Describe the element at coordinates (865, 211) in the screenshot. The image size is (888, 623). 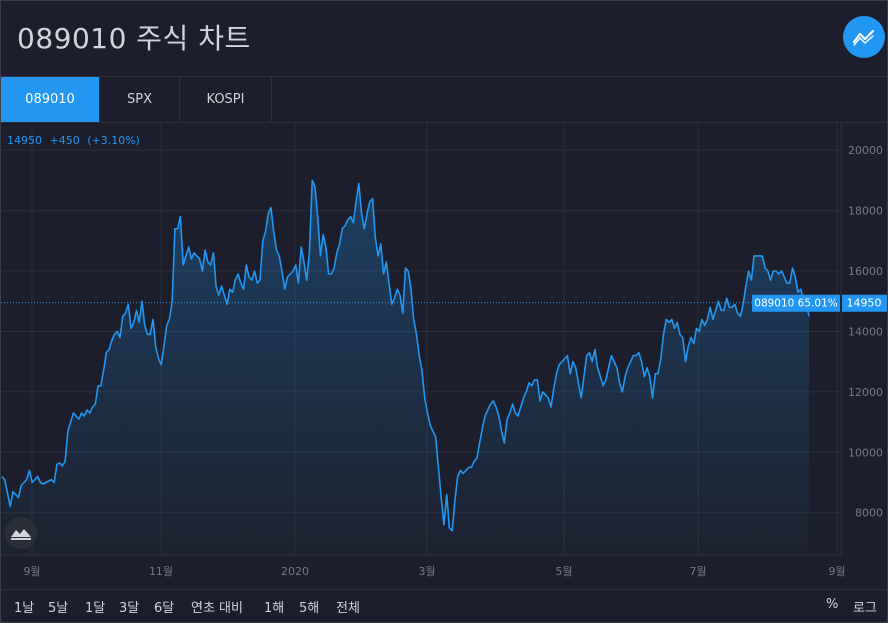
I see `y-tick-label: 18000` at that location.